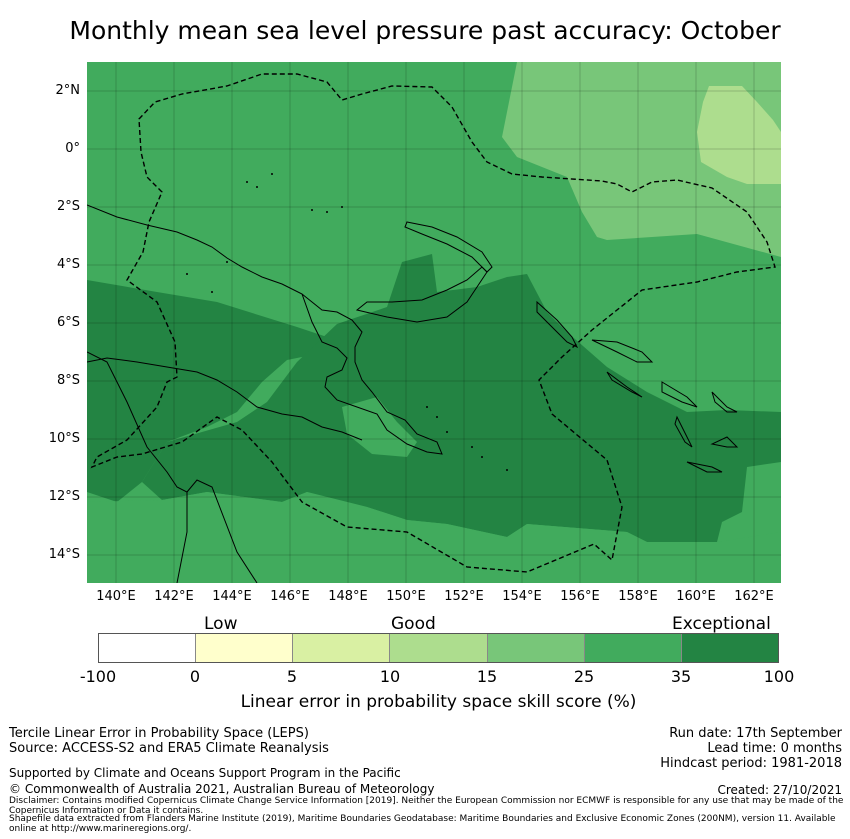  Describe the element at coordinates (64, 496) in the screenshot. I see `lat-tick: 12°S` at that location.